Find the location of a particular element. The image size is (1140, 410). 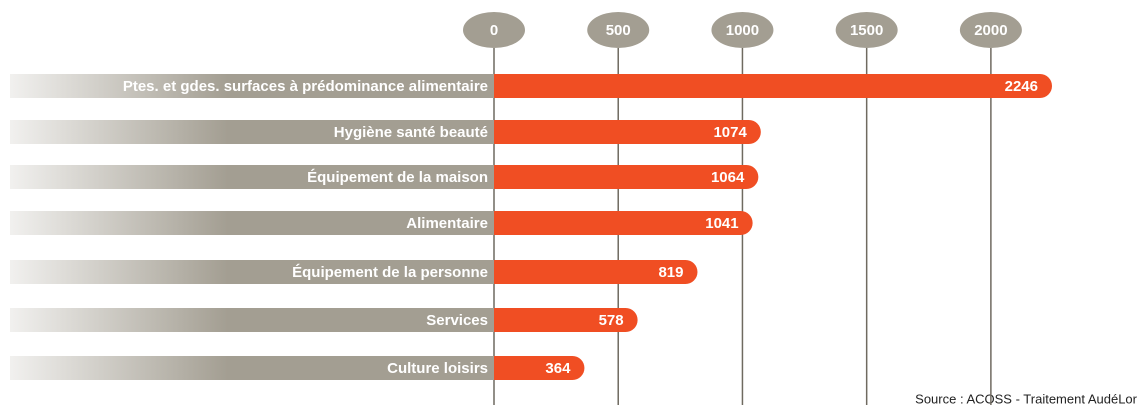

category-label: Alimentaire is located at coordinates (447, 223).